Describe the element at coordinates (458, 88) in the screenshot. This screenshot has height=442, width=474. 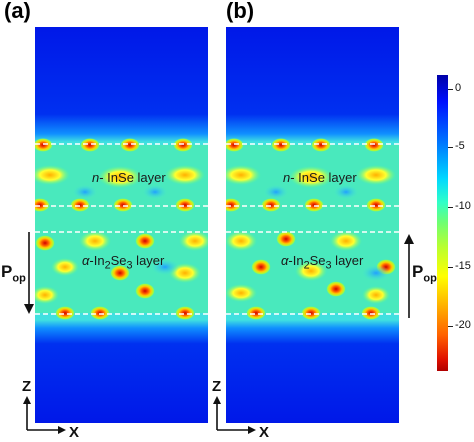
I see `colorbar-tick-label-0: 0` at that location.